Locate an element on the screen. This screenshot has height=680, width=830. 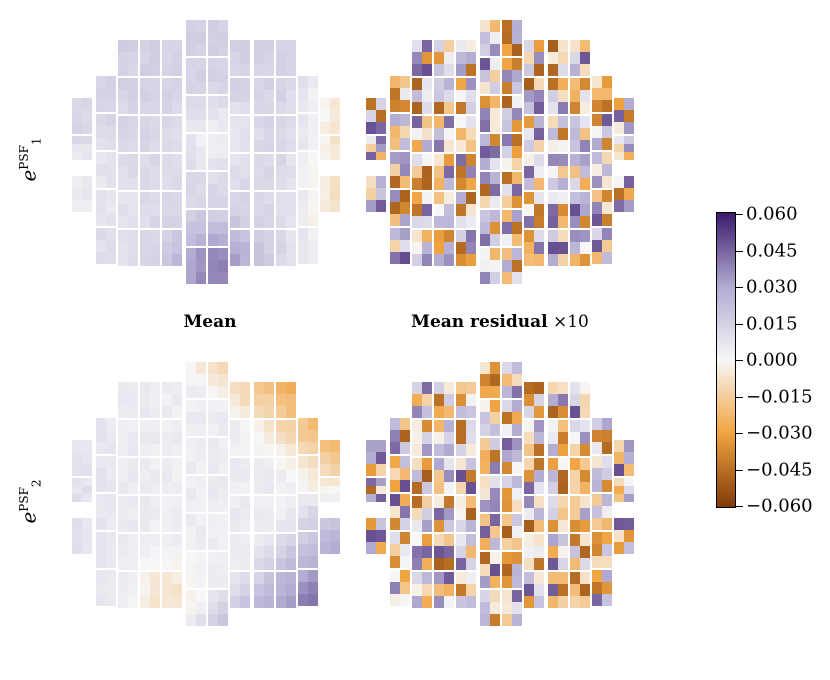
row-label-e1: ePSF1 is located at coordinates (30, 159).